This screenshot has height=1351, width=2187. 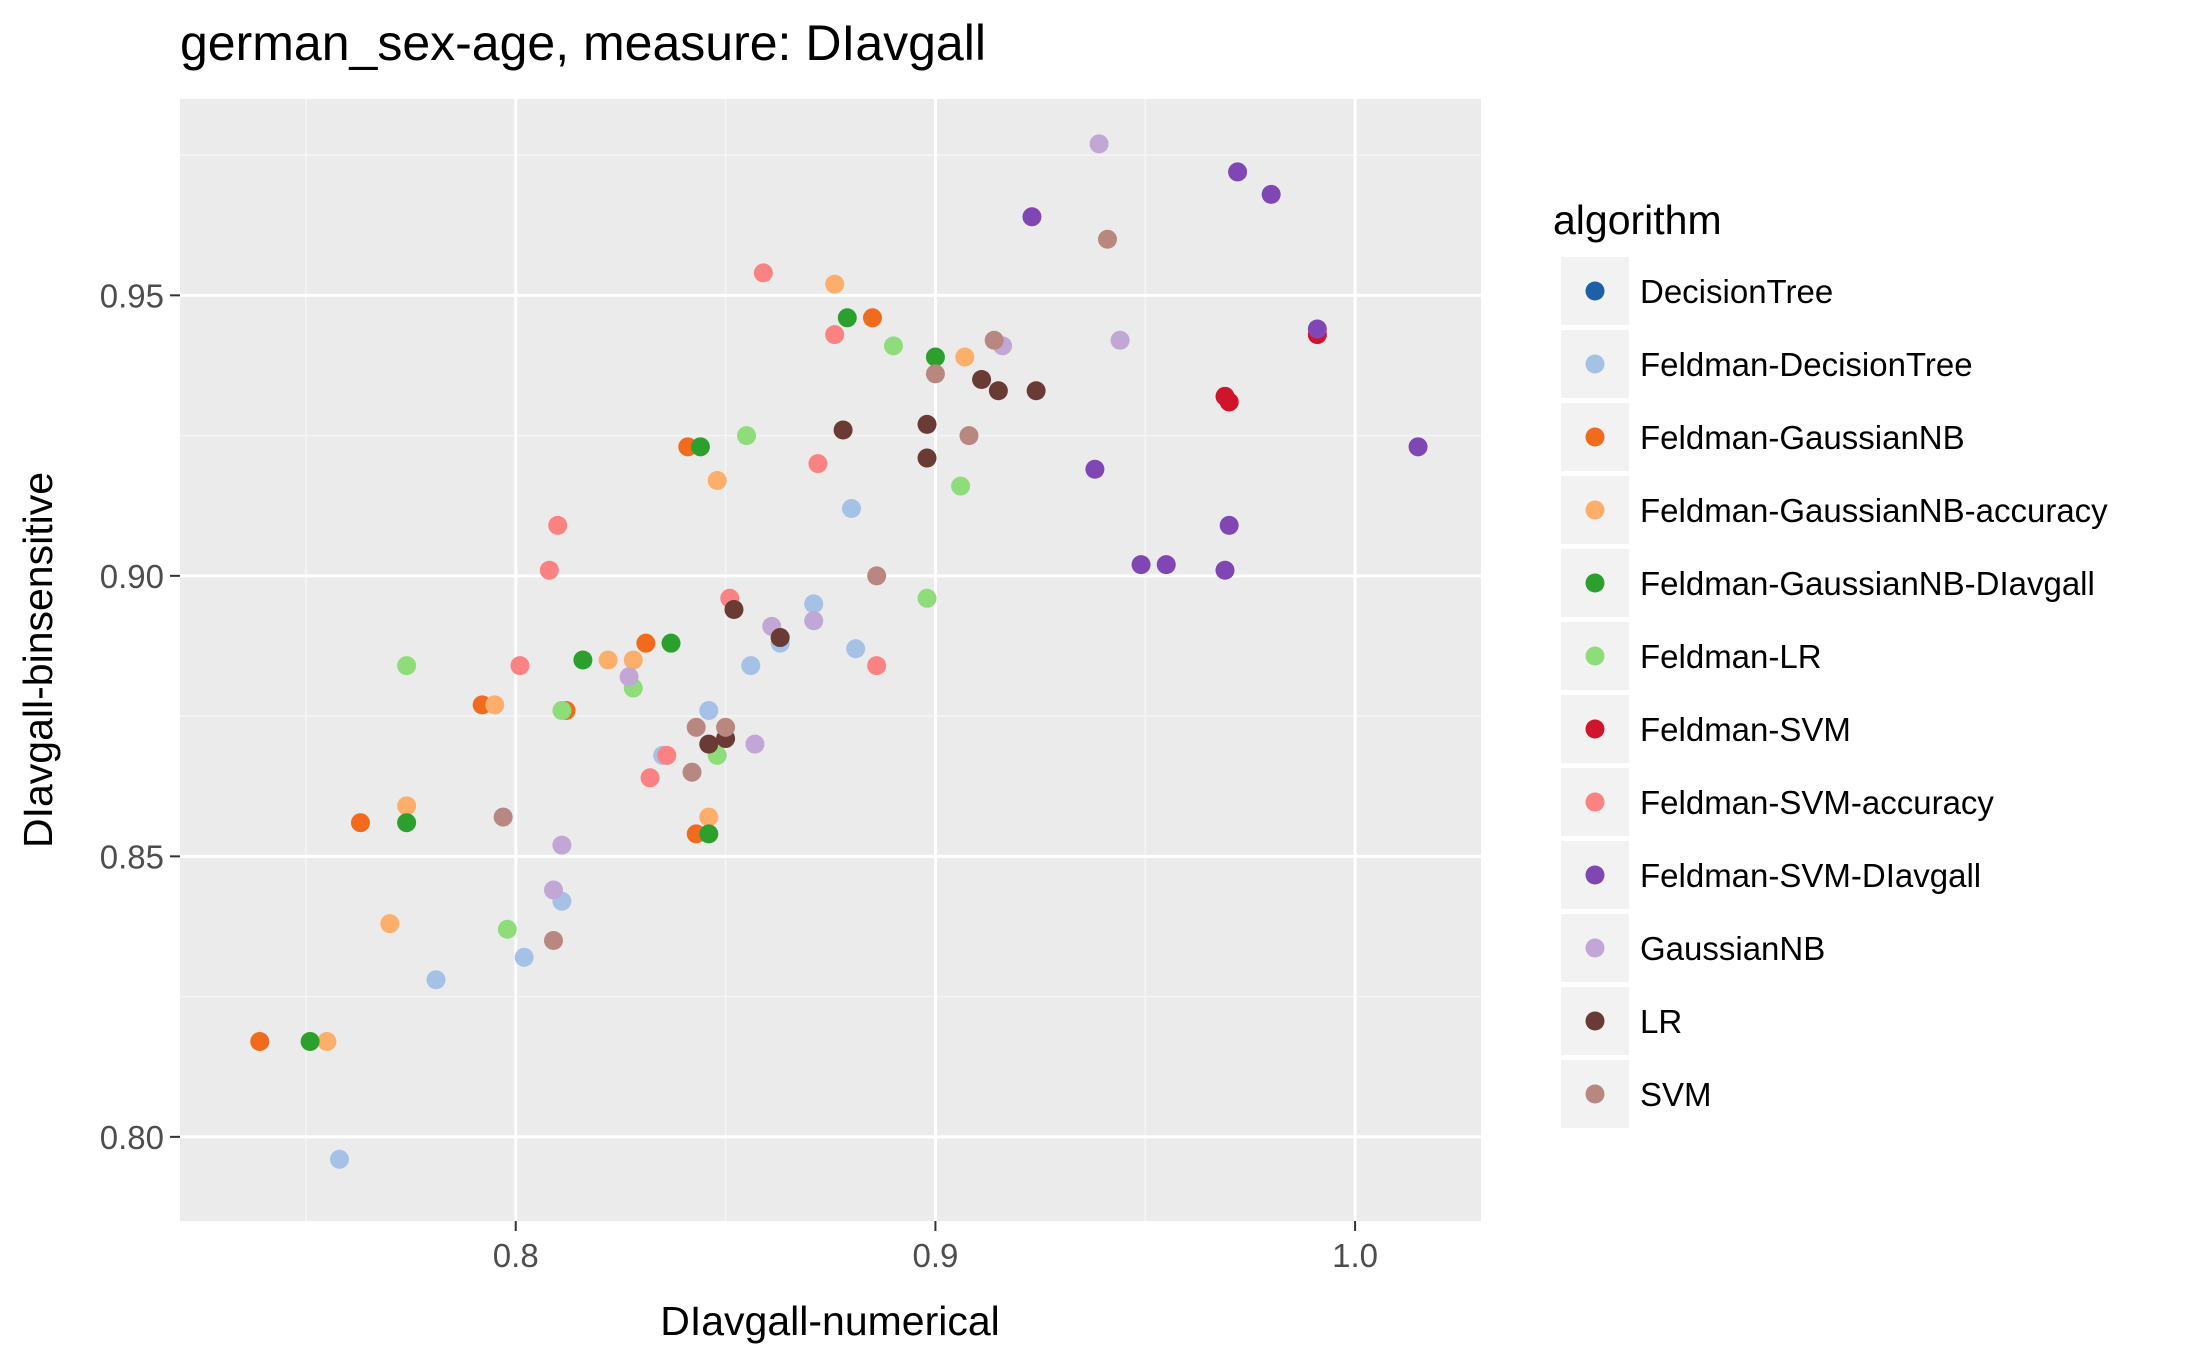 What do you see at coordinates (935, 1255) in the screenshot?
I see `x-tick-label: 0.9` at bounding box center [935, 1255].